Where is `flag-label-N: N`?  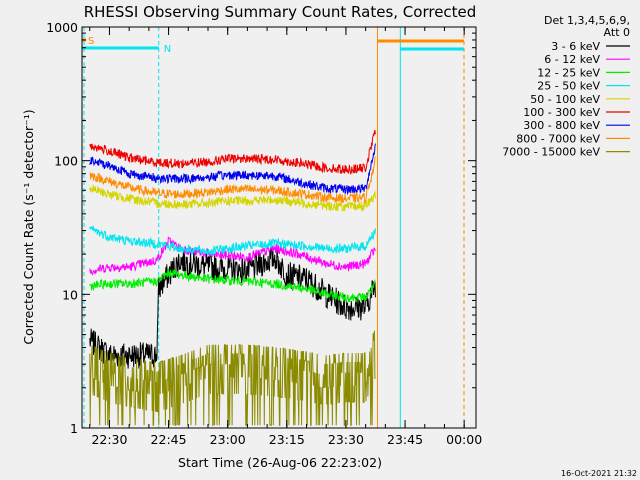
flag-label-N: N is located at coordinates (167, 49).